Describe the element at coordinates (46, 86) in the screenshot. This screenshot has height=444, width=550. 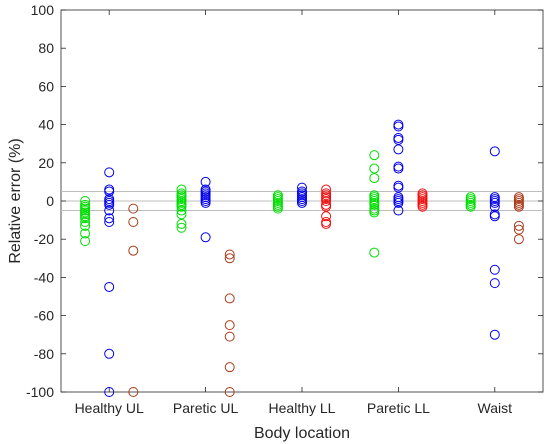
I see `y-tick-label: 60` at that location.